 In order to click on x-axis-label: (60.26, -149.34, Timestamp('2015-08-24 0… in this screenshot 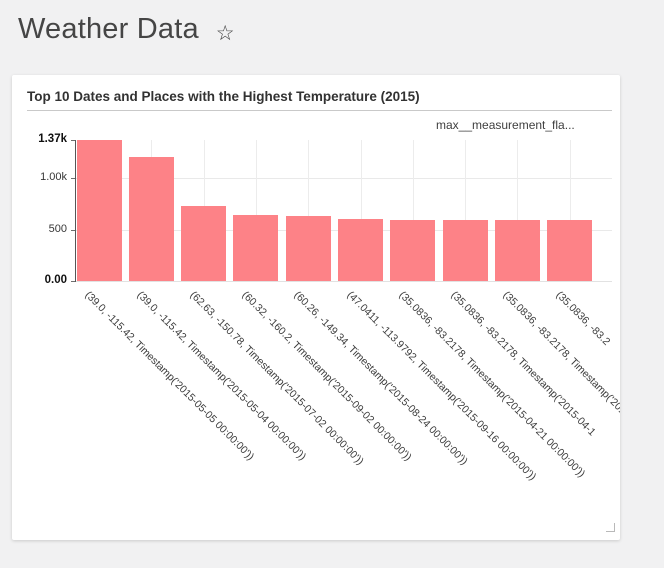, I will do `click(381, 378)`.